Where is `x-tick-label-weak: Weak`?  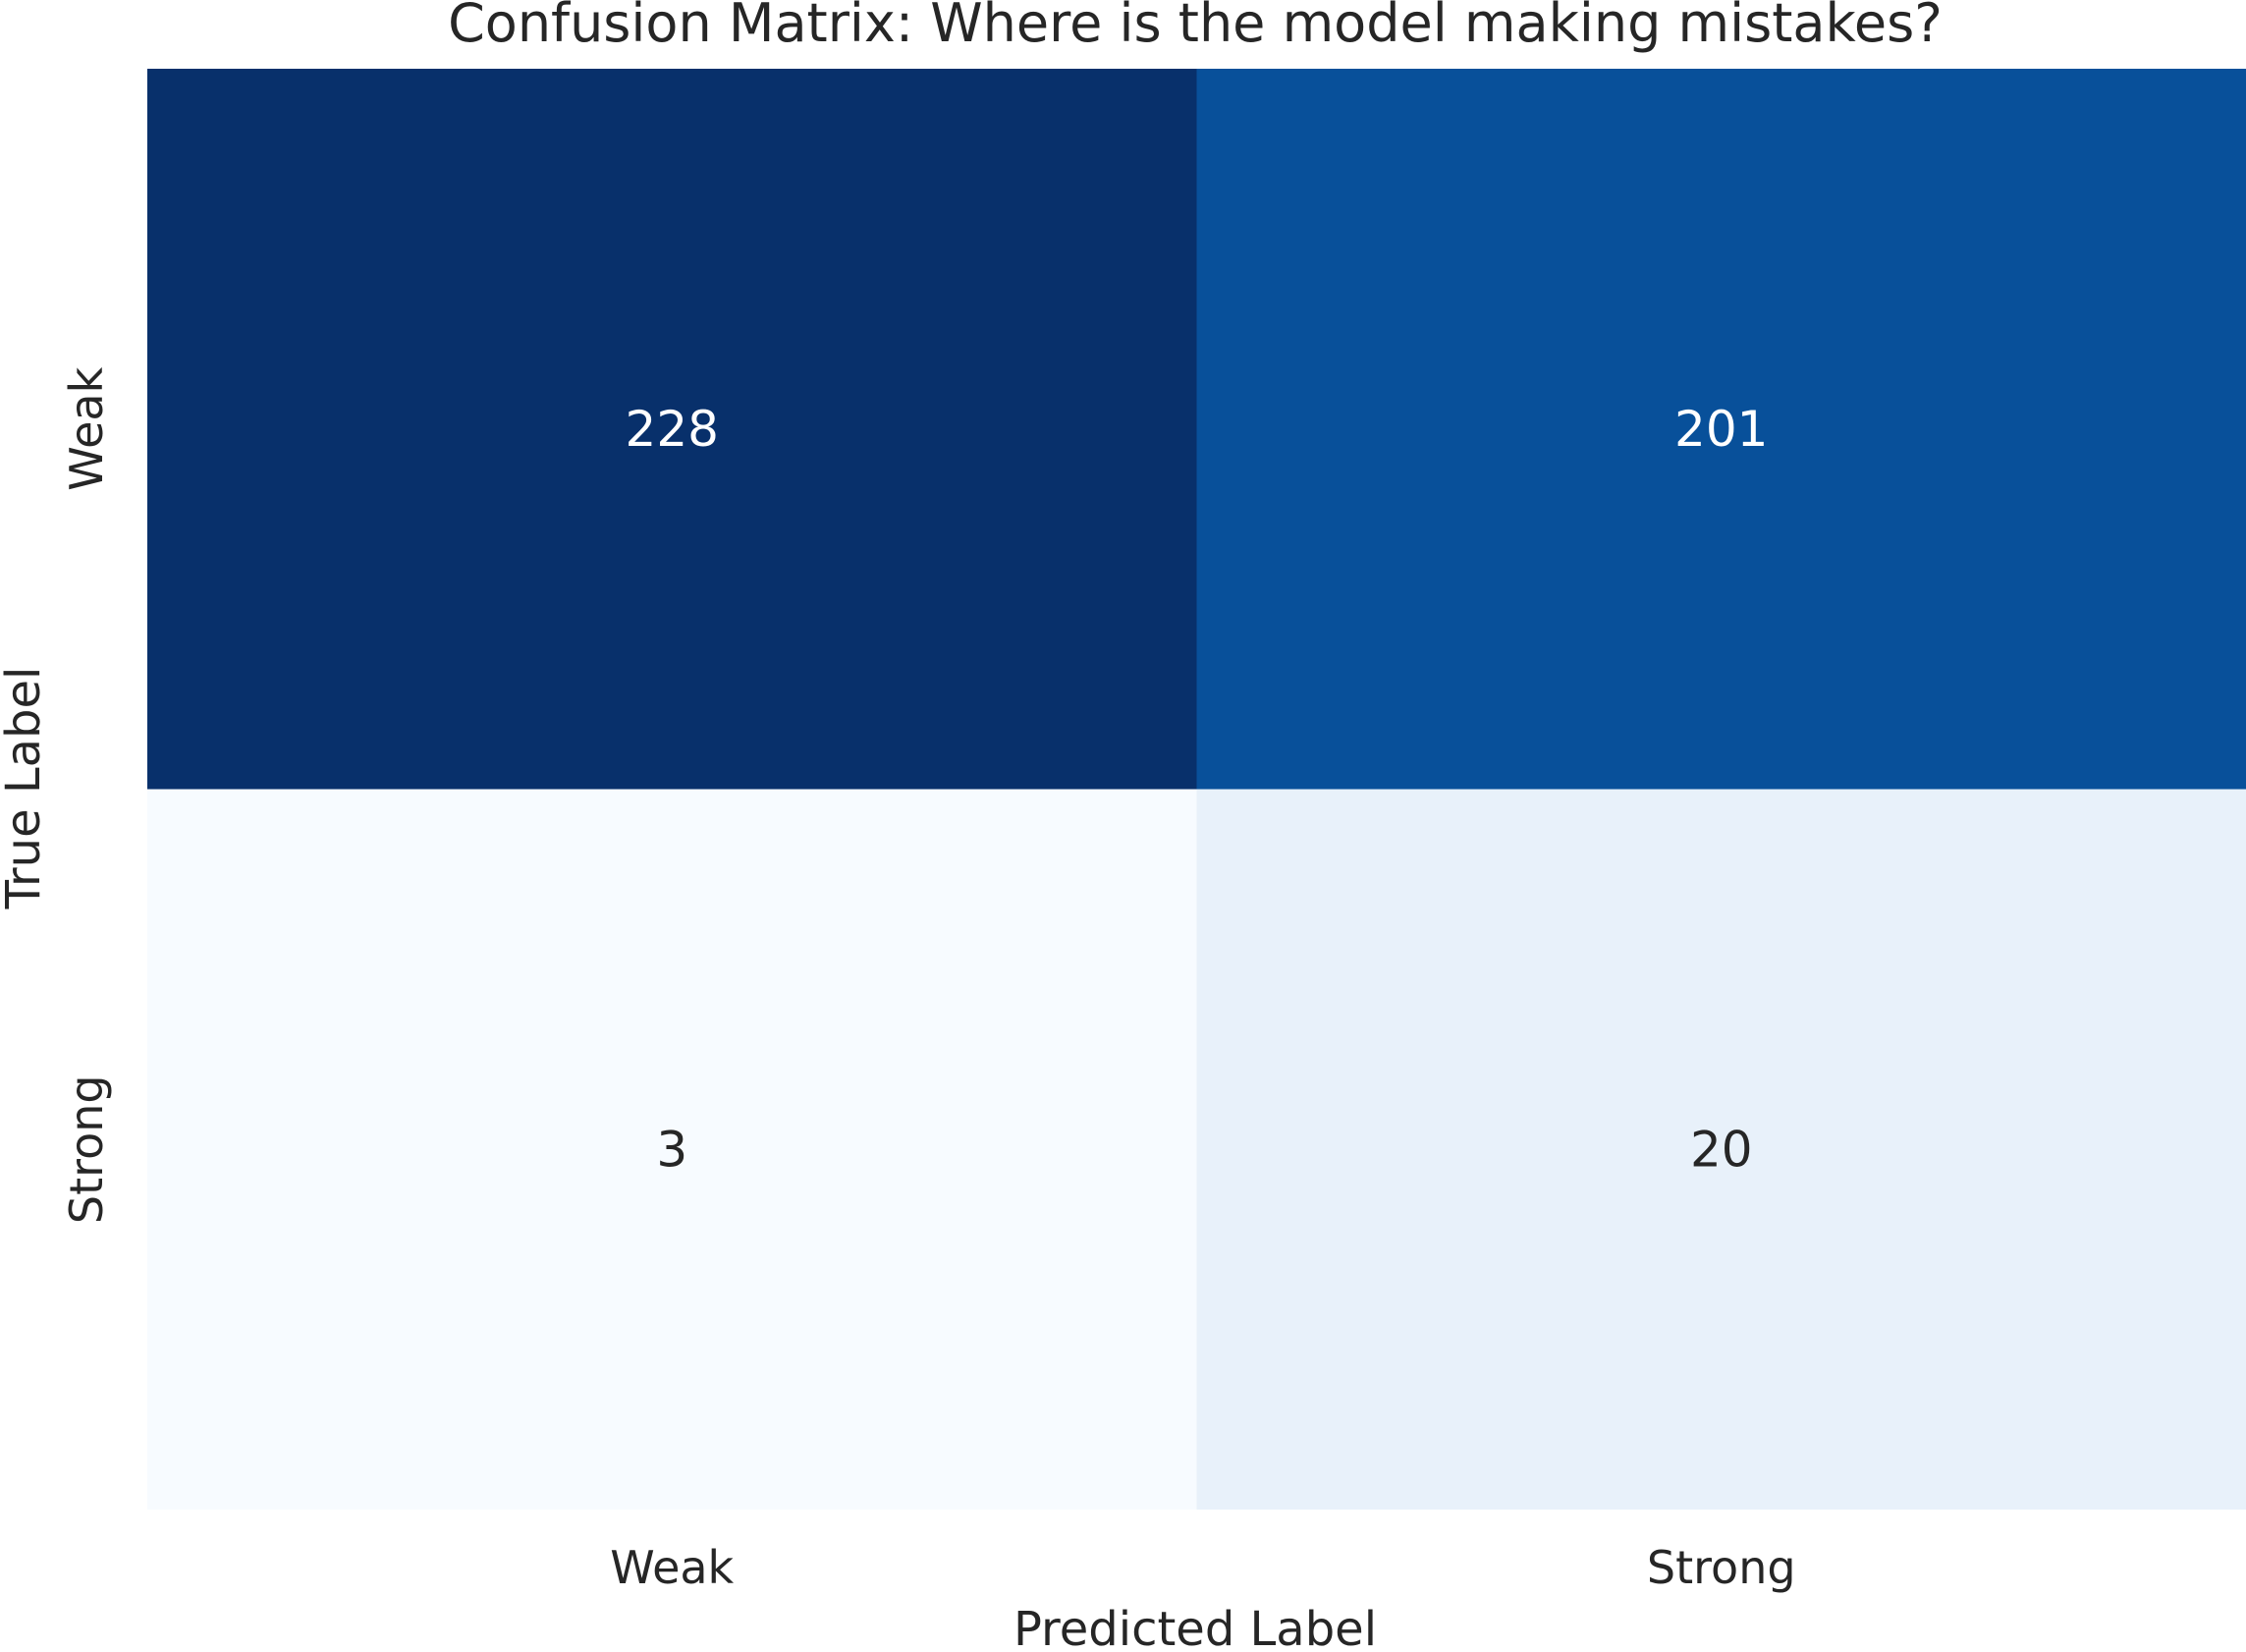 x-tick-label-weak: Weak is located at coordinates (672, 1567).